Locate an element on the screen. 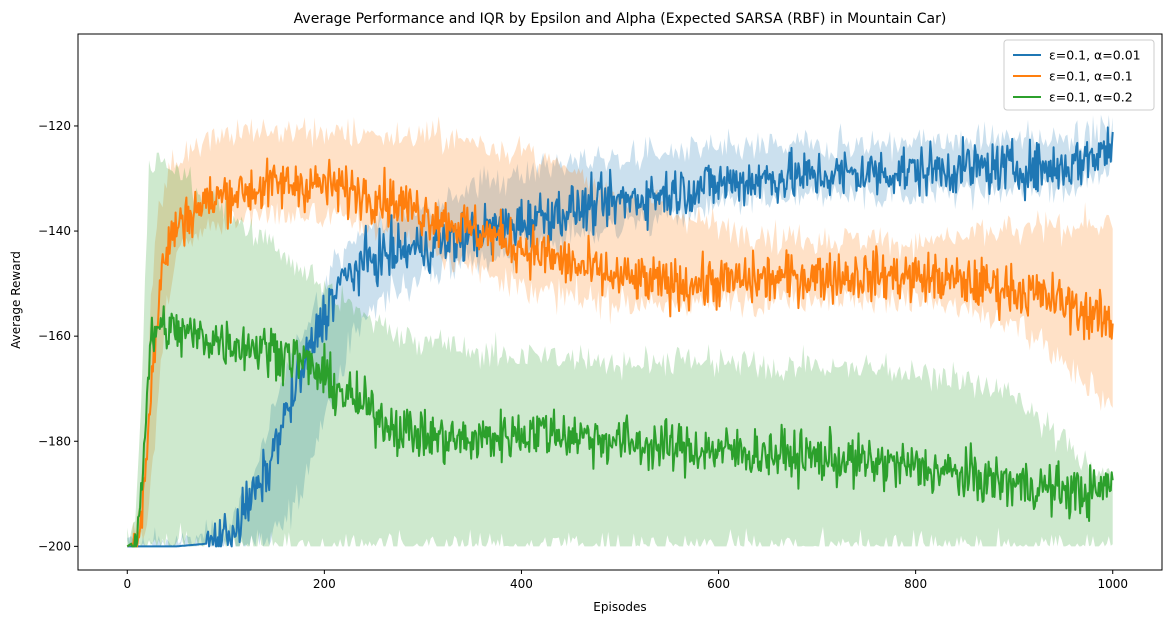 The height and width of the screenshot is (624, 1172). legend-box is located at coordinates (1079, 75).